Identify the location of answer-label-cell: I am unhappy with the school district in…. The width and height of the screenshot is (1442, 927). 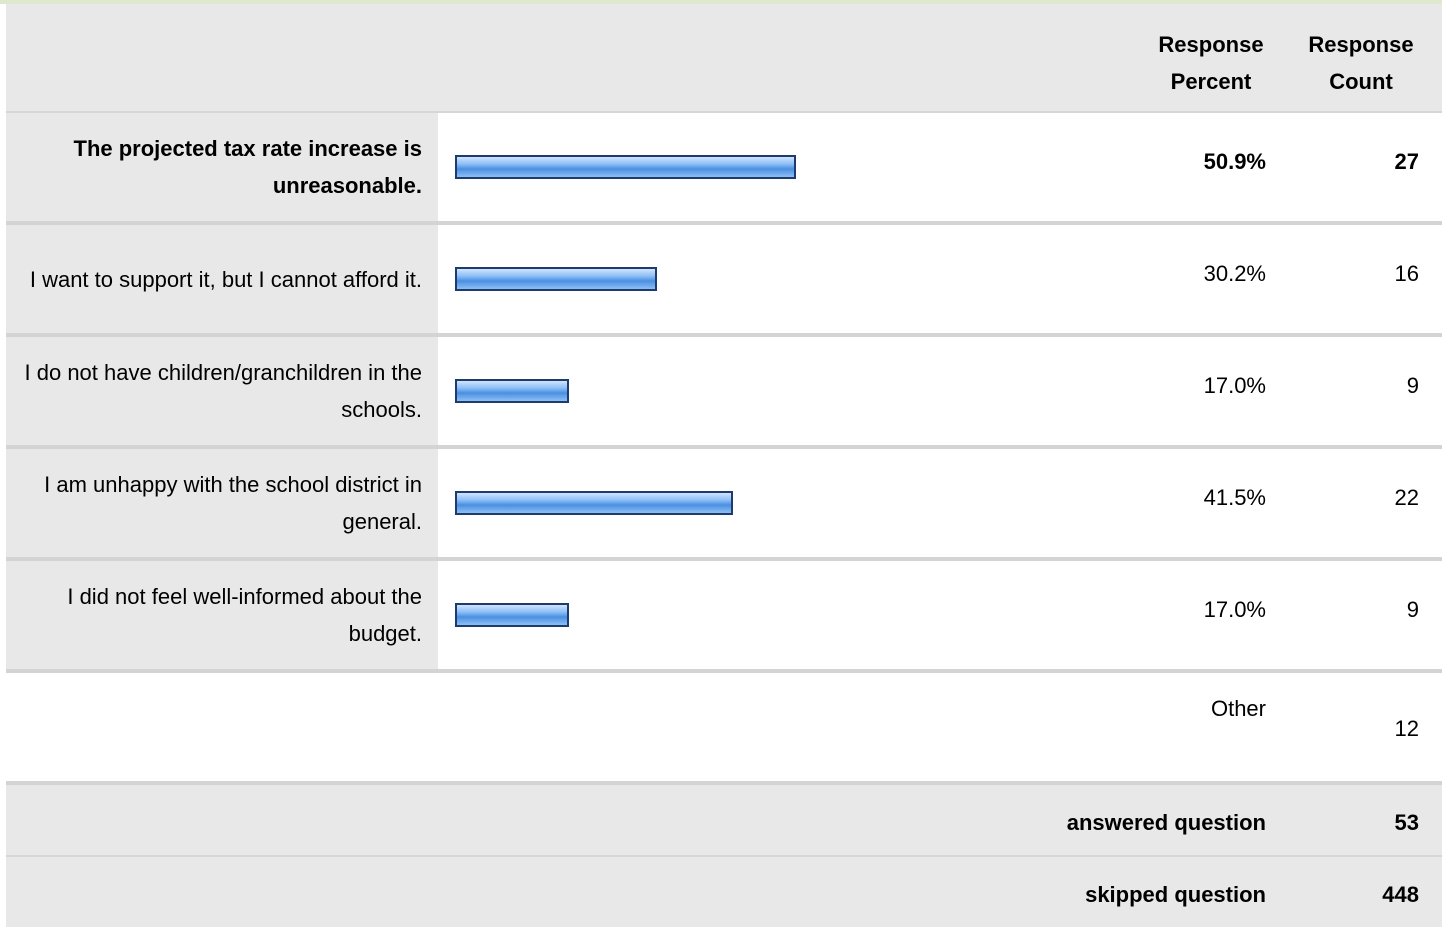
(222, 503).